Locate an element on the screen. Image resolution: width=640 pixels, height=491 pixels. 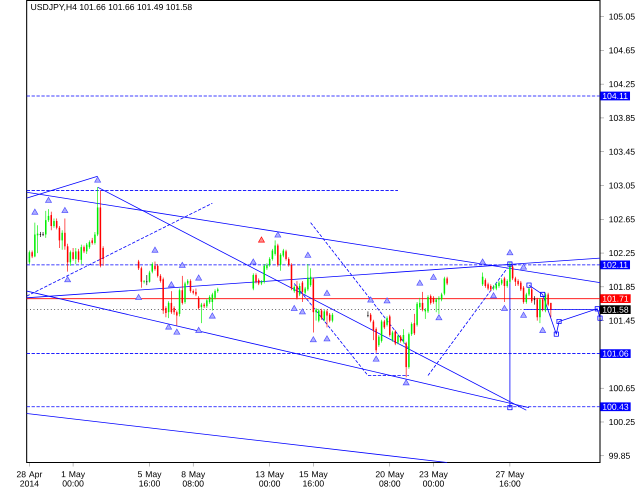
x-tick-label: 5 May 16:00 is located at coordinates (150, 479).